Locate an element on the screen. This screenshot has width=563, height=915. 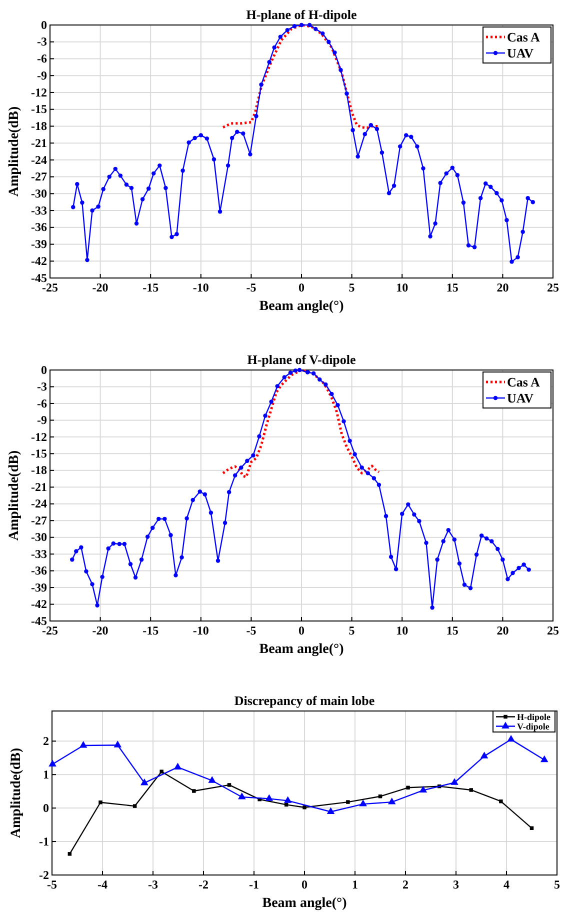
x-tick-label: -1 is located at coordinates (254, 885).